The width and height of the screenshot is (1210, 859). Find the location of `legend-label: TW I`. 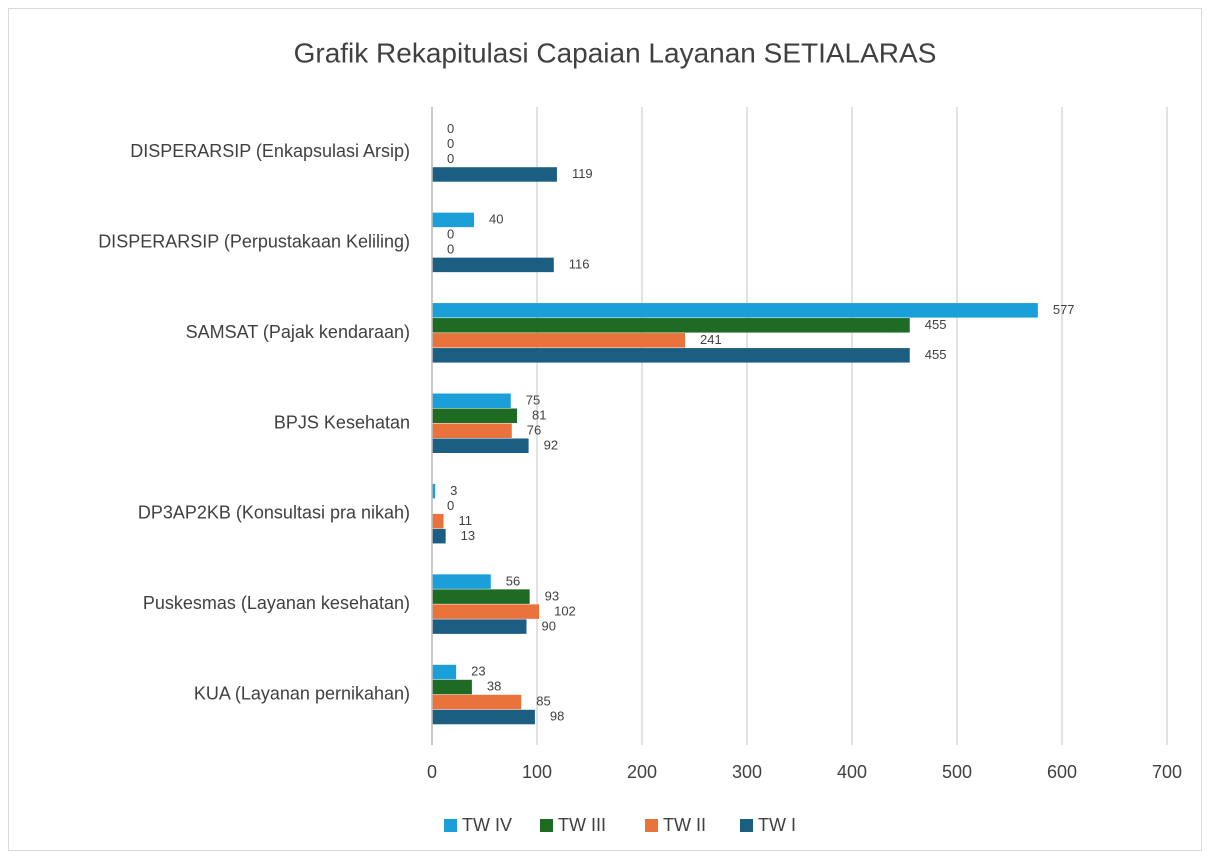

legend-label: TW I is located at coordinates (777, 825).